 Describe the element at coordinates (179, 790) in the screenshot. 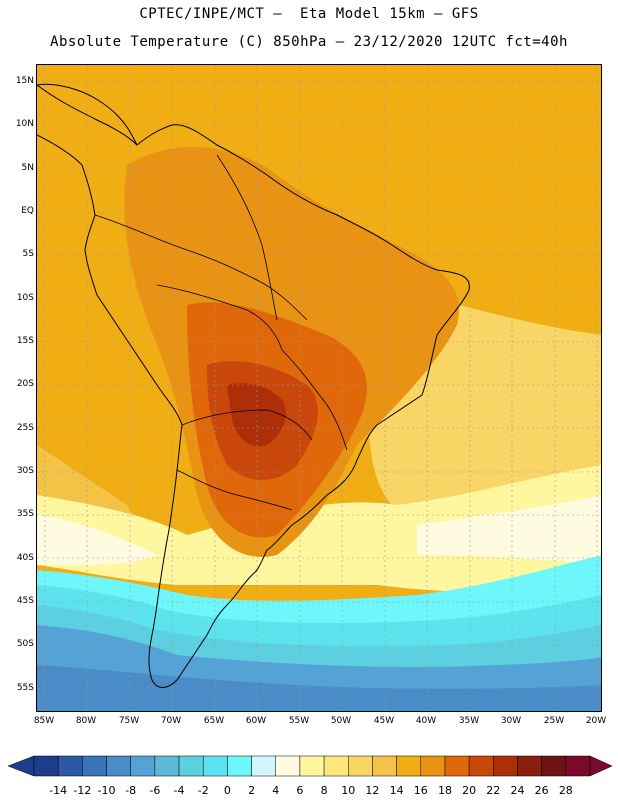

I see `colorbar-tick-label: -4` at that location.